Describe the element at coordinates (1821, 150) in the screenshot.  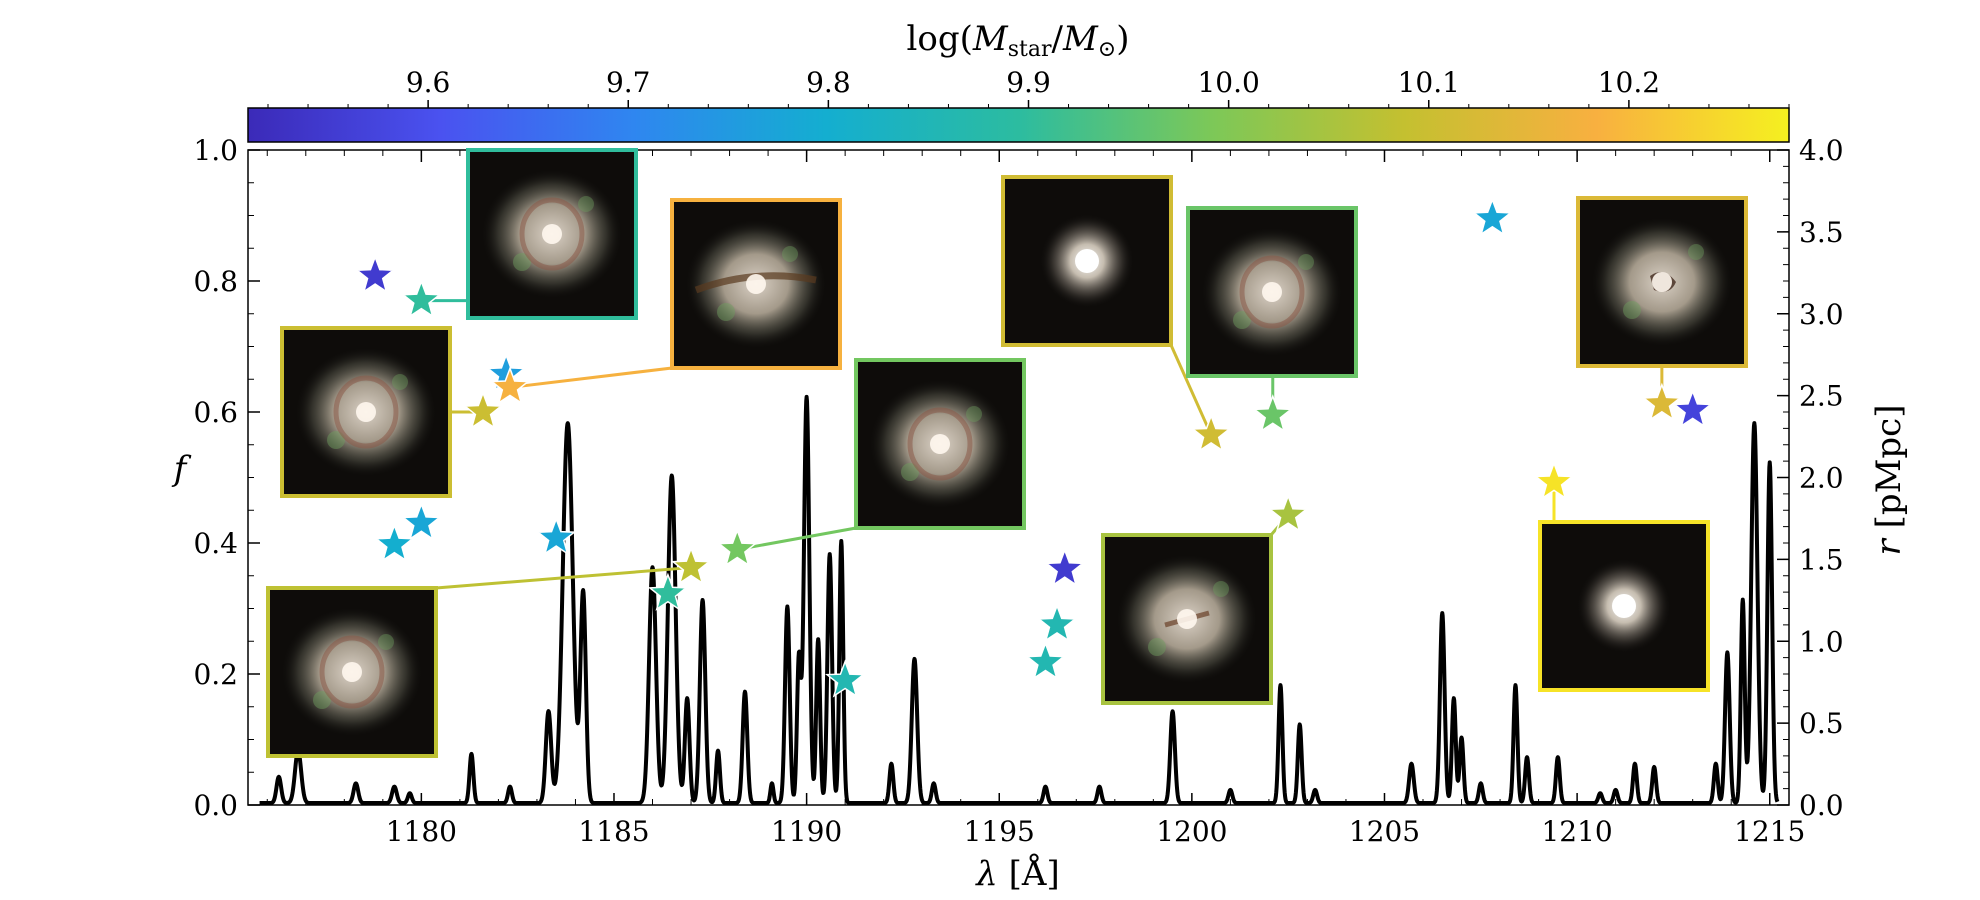
I see `right-y-tick-label: 4.0` at that location.